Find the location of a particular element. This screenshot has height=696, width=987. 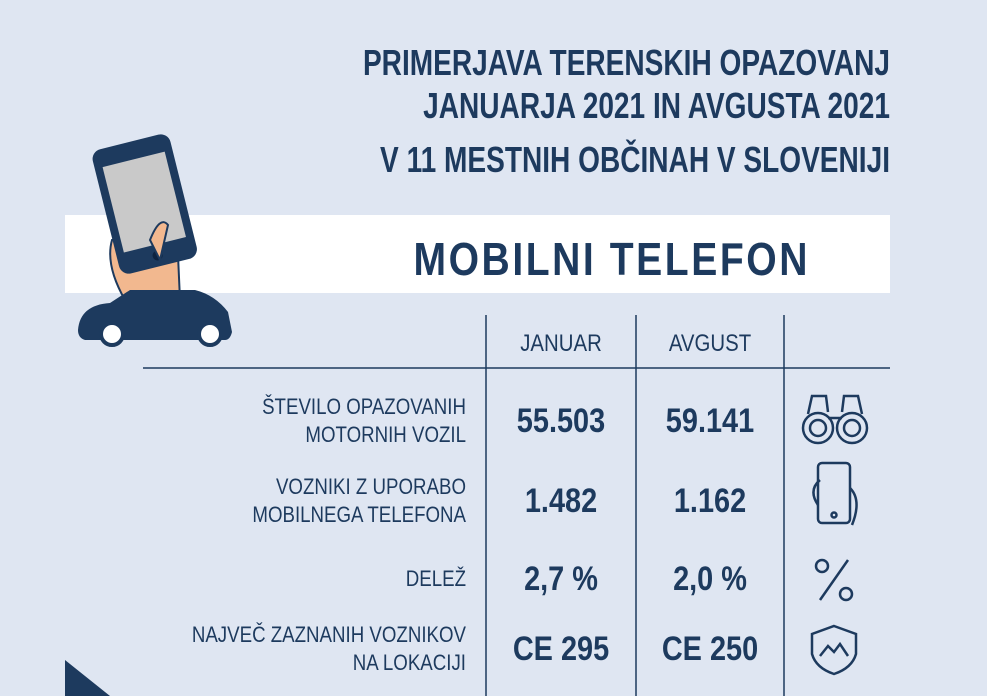

subtitle-group: MOBILNI TELEFON is located at coordinates (611, 260).